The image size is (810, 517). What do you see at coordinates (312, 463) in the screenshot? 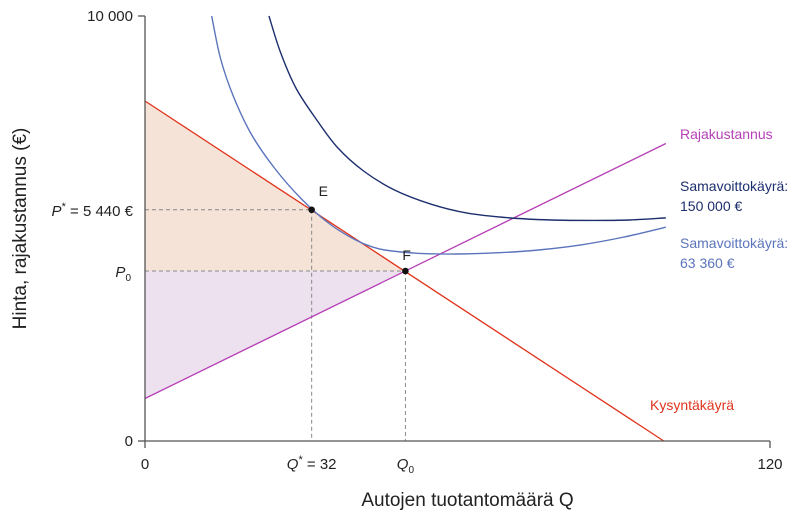
I see `q-star-label: Q* = 32` at bounding box center [312, 463].